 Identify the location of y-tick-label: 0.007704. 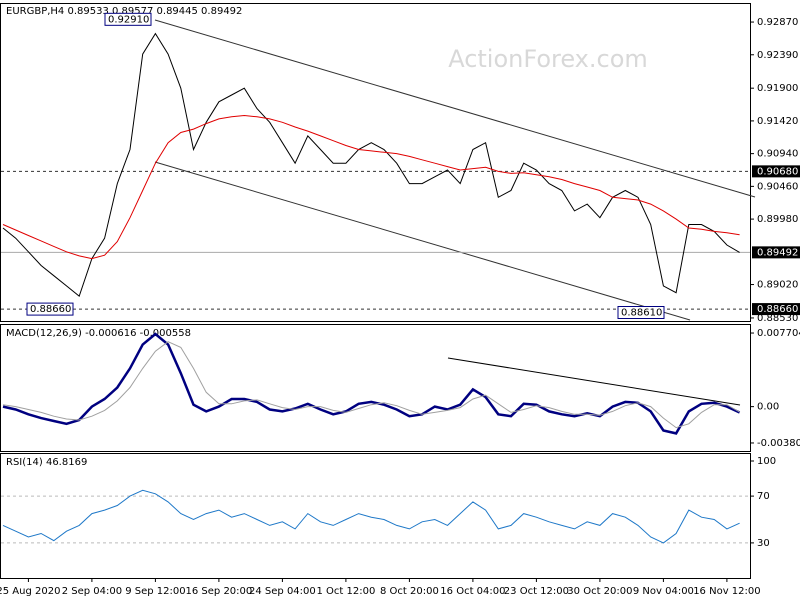
(778, 333).